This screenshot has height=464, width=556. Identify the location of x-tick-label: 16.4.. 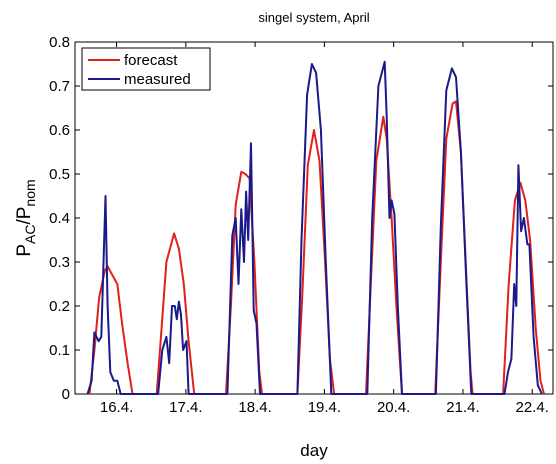
(116, 407).